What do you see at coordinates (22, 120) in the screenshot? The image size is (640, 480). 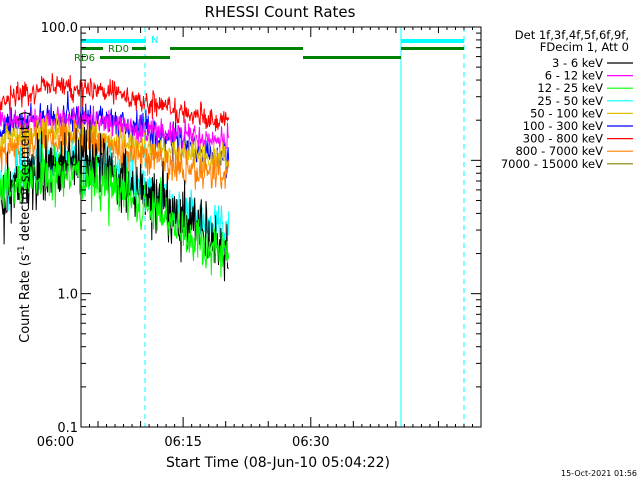 I see `y-axis-label-sup2: -1` at bounding box center [22, 120].